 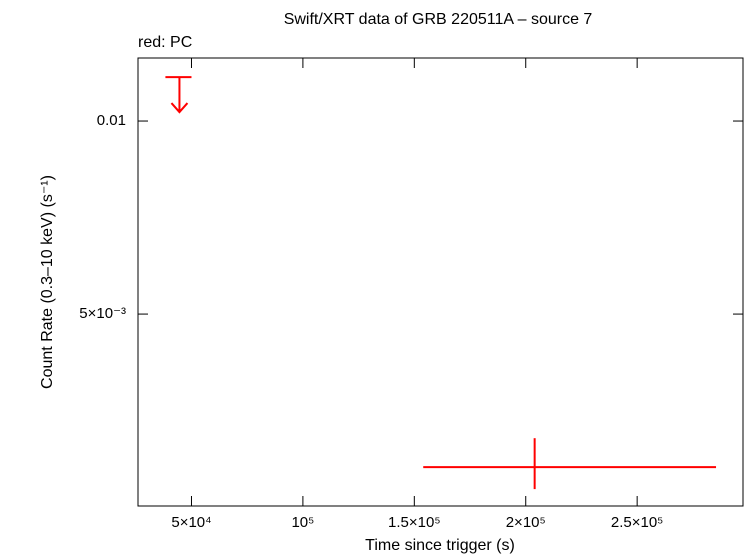 I want to click on chart-title: Swift/XRT data of GRB 220511A – source 7, so click(x=438, y=19).